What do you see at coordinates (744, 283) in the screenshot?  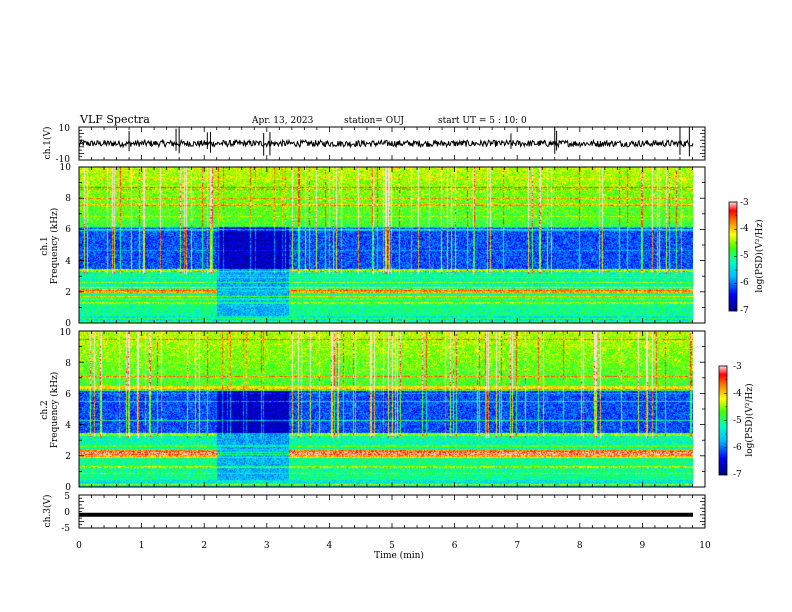 I see `ch1-cbar-tick-m6: -6` at bounding box center [744, 283].